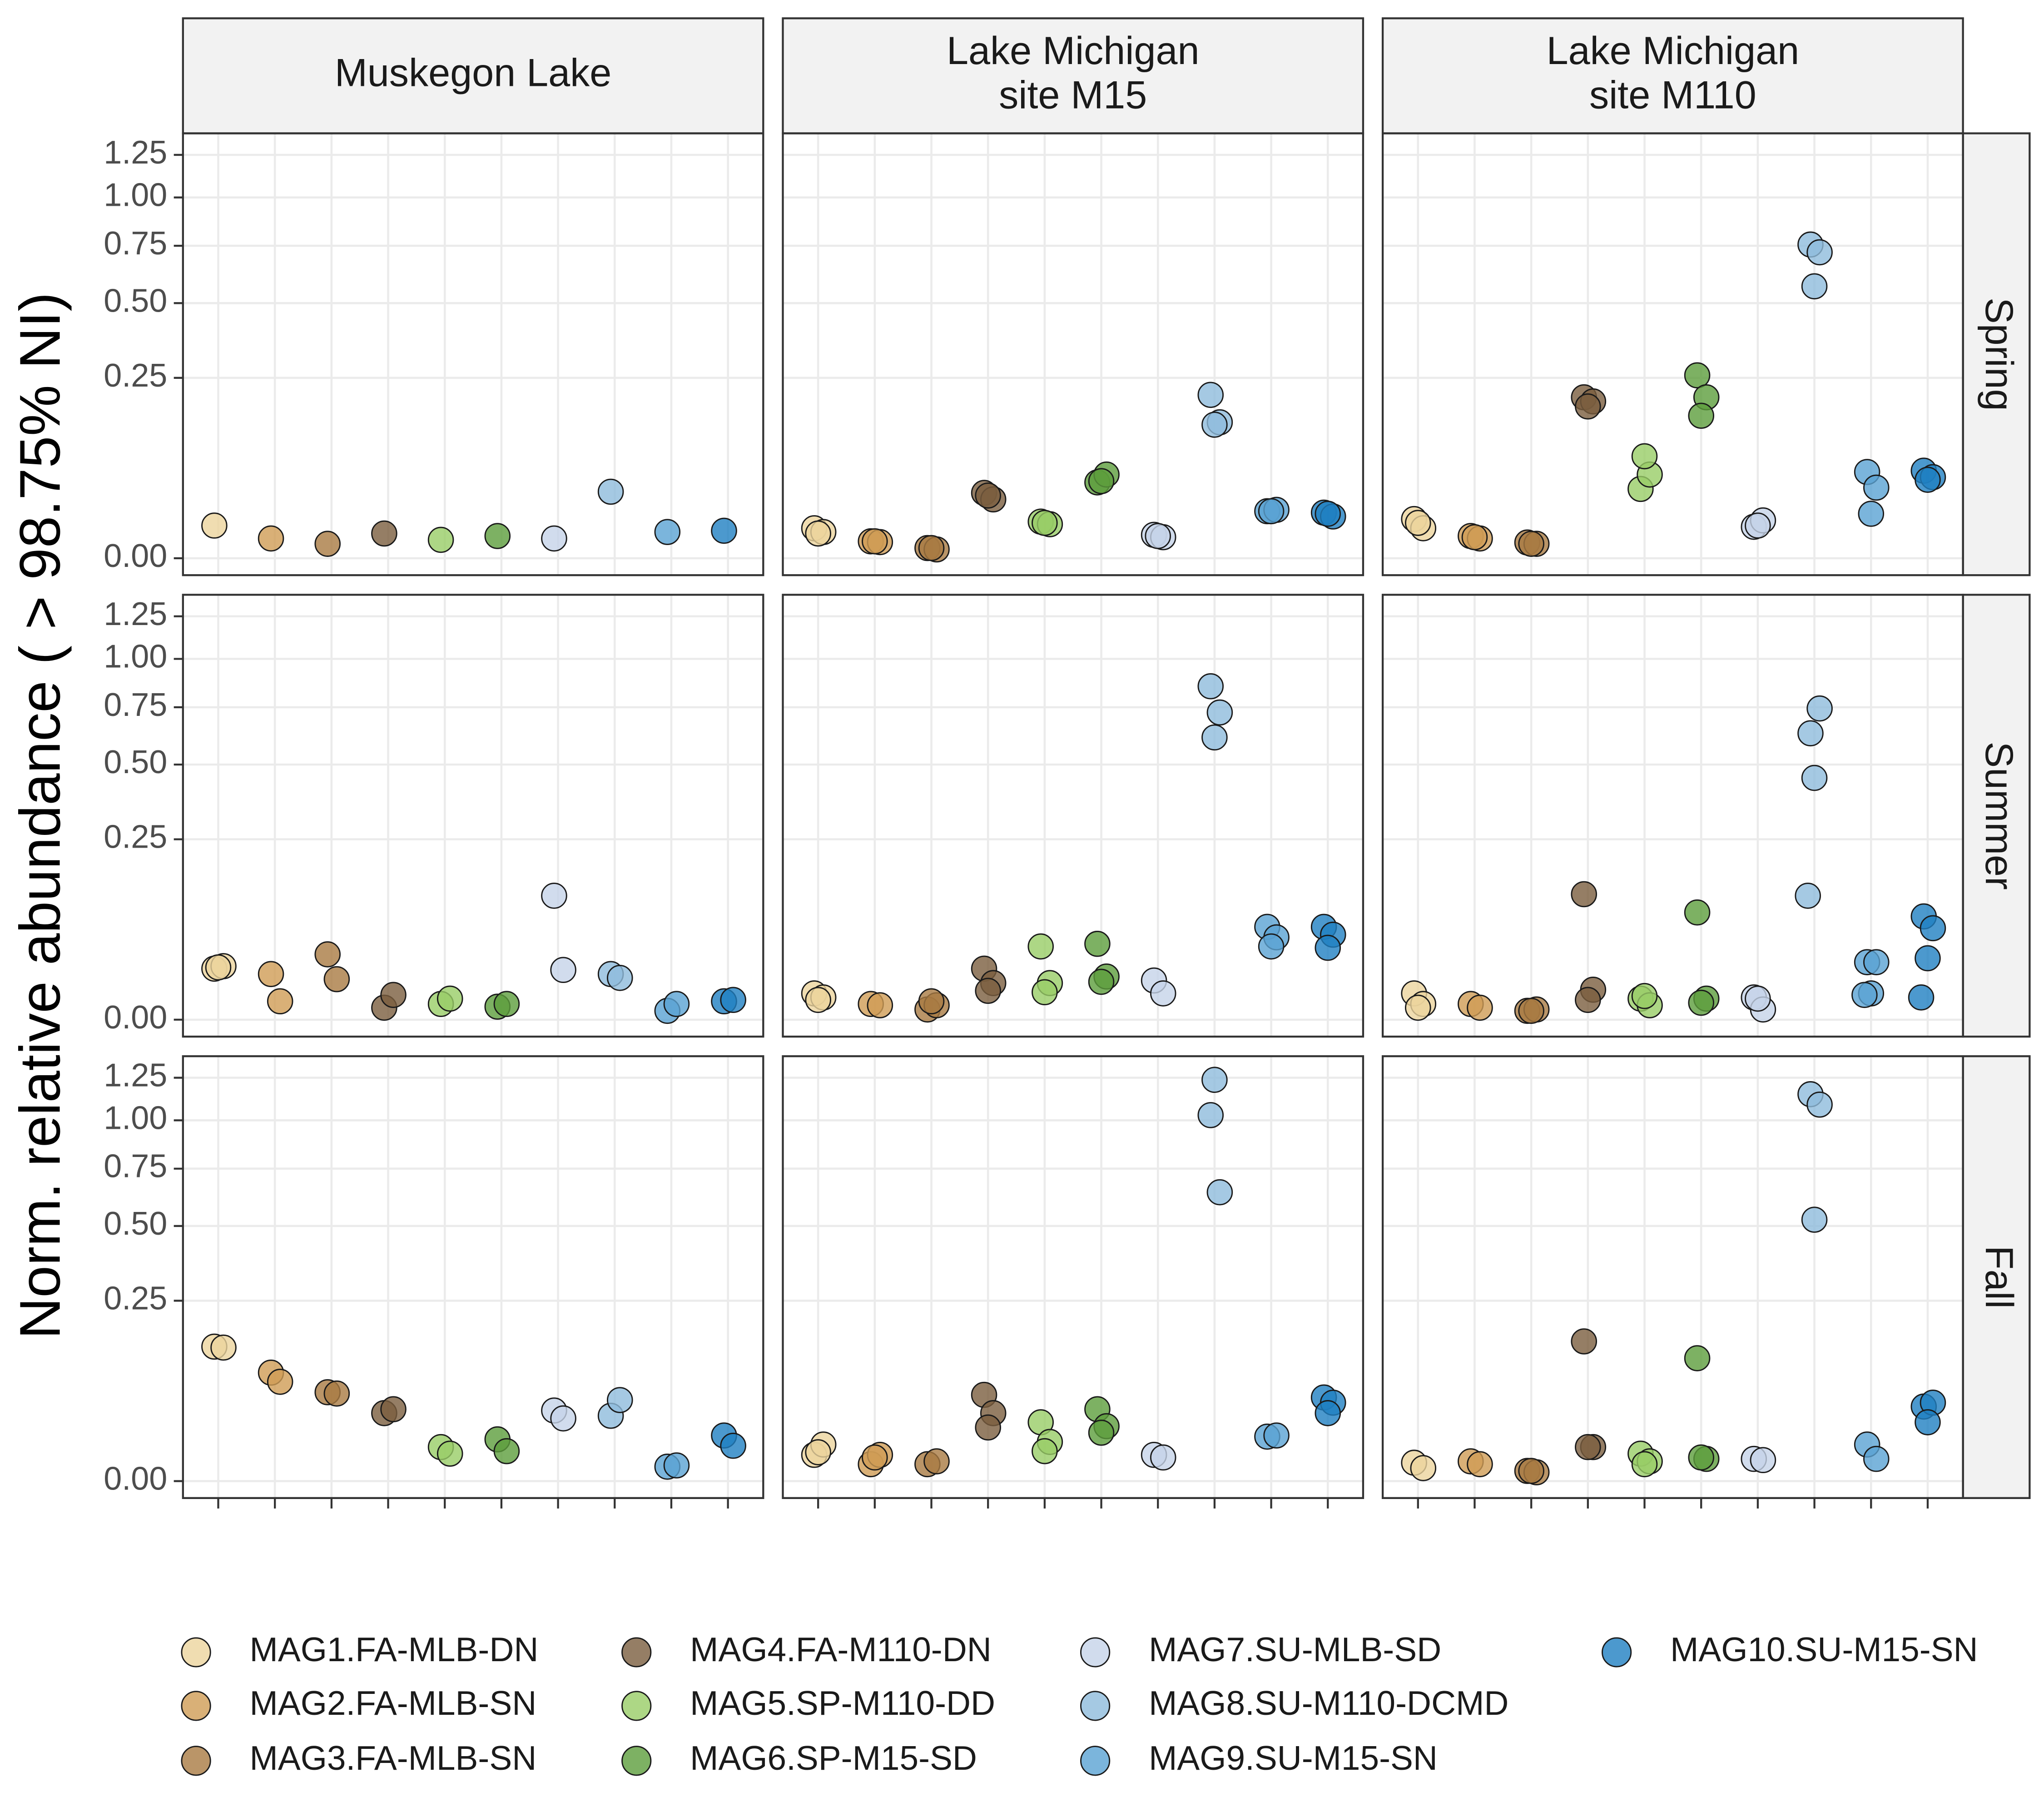 Image resolution: width=2044 pixels, height=1817 pixels. What do you see at coordinates (1328, 1703) in the screenshot?
I see `legend-label: MAG8.SU-M110-DCMD` at bounding box center [1328, 1703].